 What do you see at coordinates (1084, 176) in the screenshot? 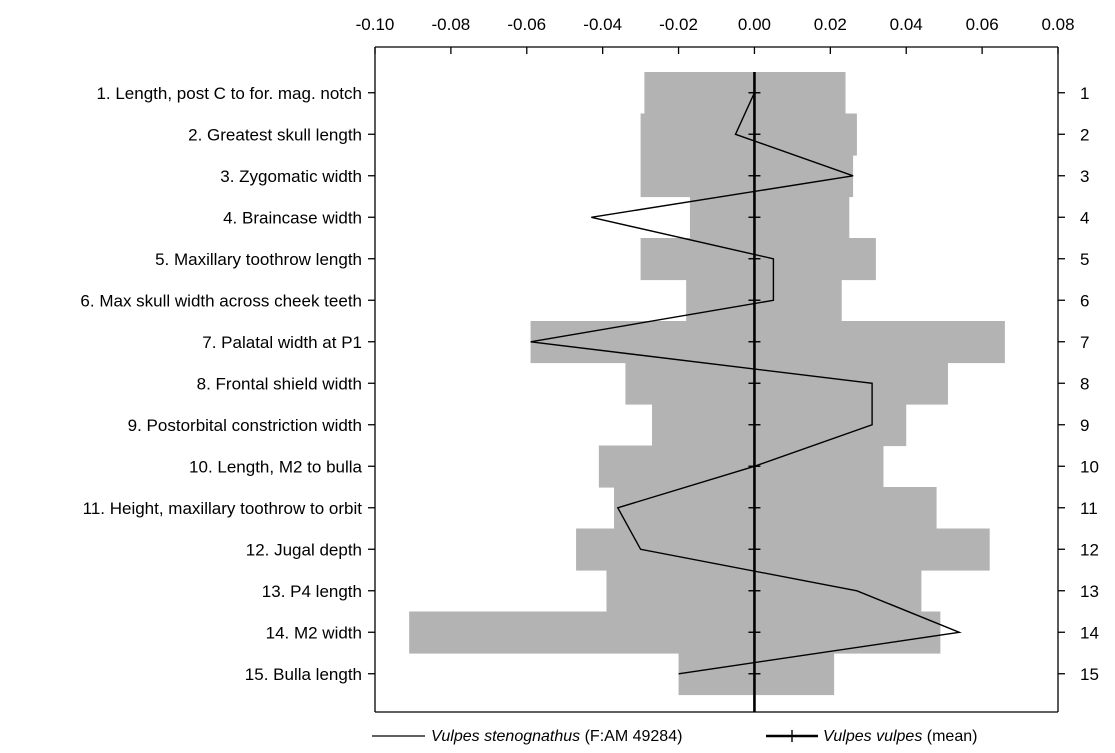
I see `row-number-label: 3` at bounding box center [1084, 176].